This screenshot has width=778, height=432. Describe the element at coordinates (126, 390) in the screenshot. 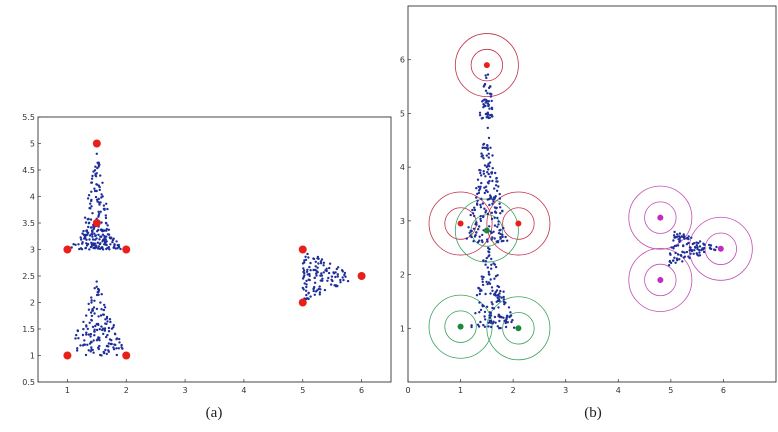

I see `x-tick-label: 2` at that location.